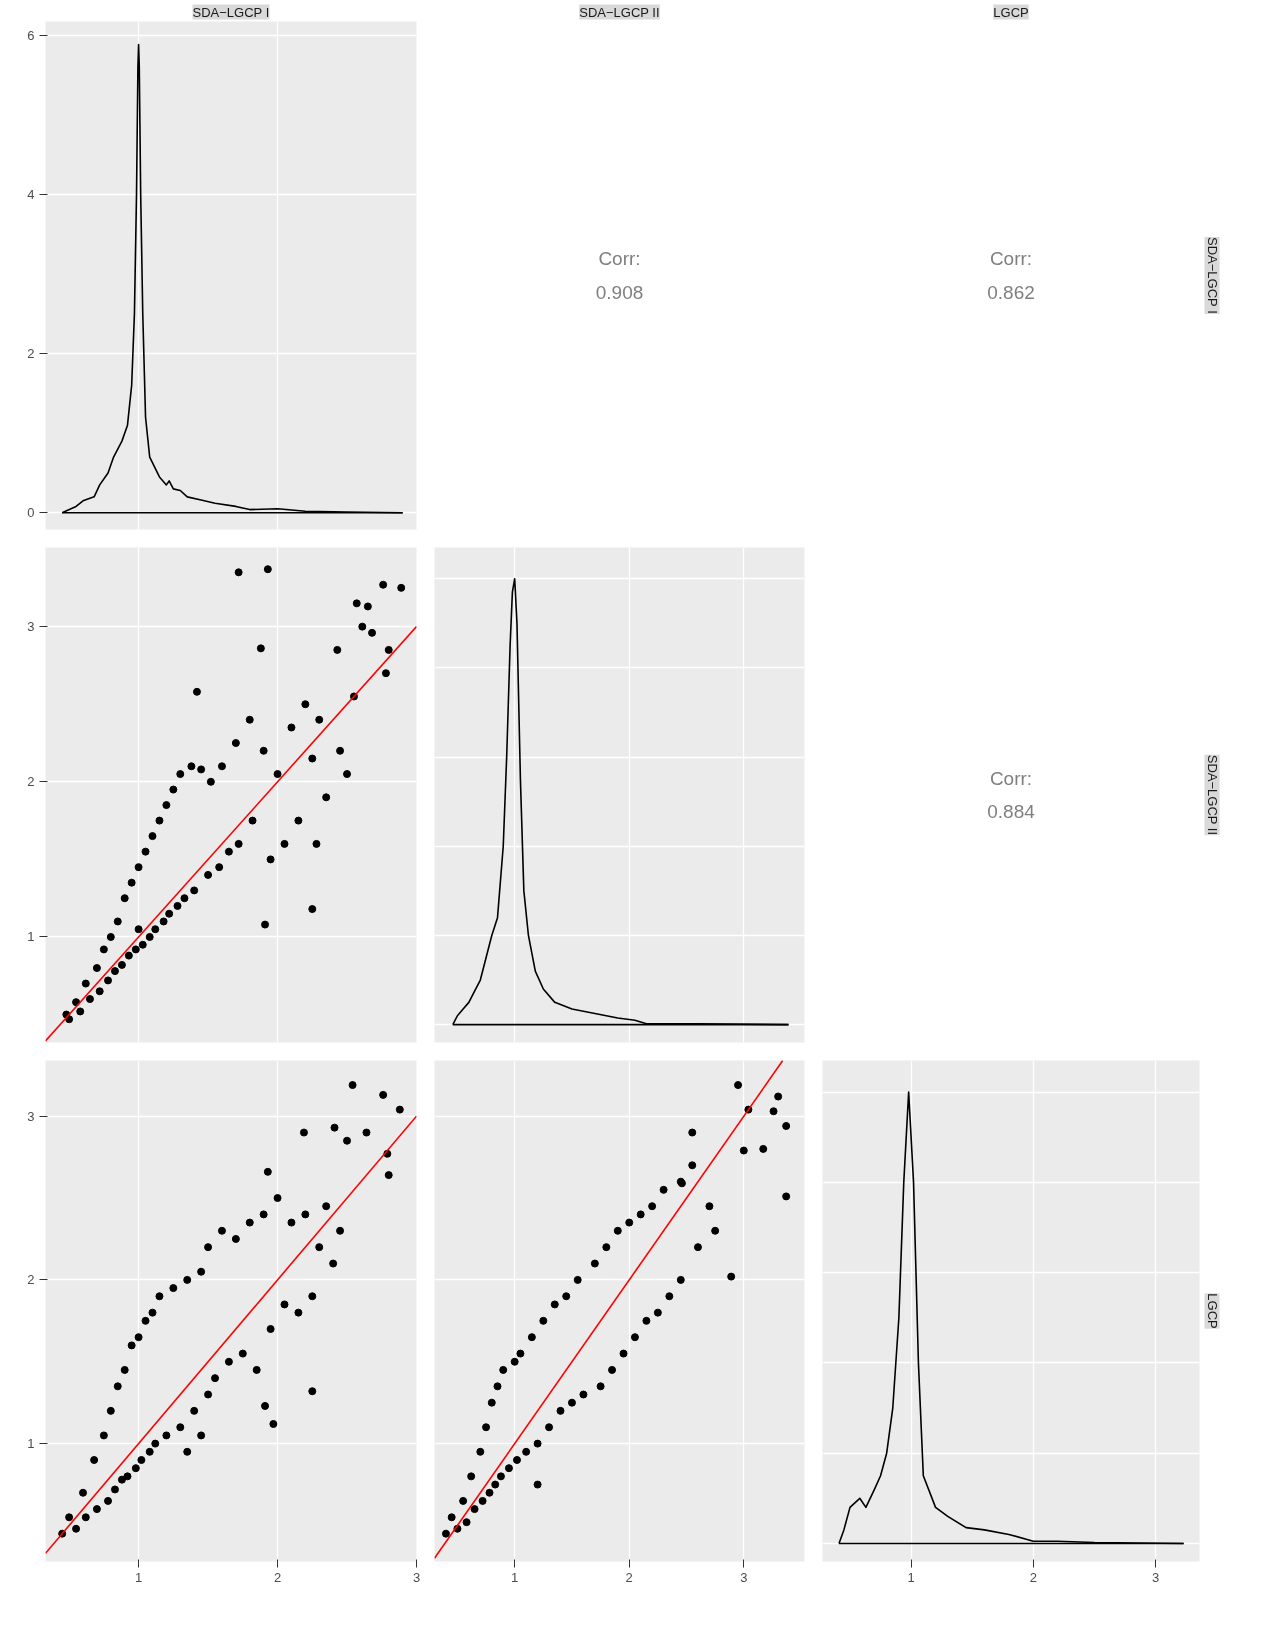  What do you see at coordinates (231, 12) in the screenshot?
I see `chart-title: SDA−LGCP I` at bounding box center [231, 12].